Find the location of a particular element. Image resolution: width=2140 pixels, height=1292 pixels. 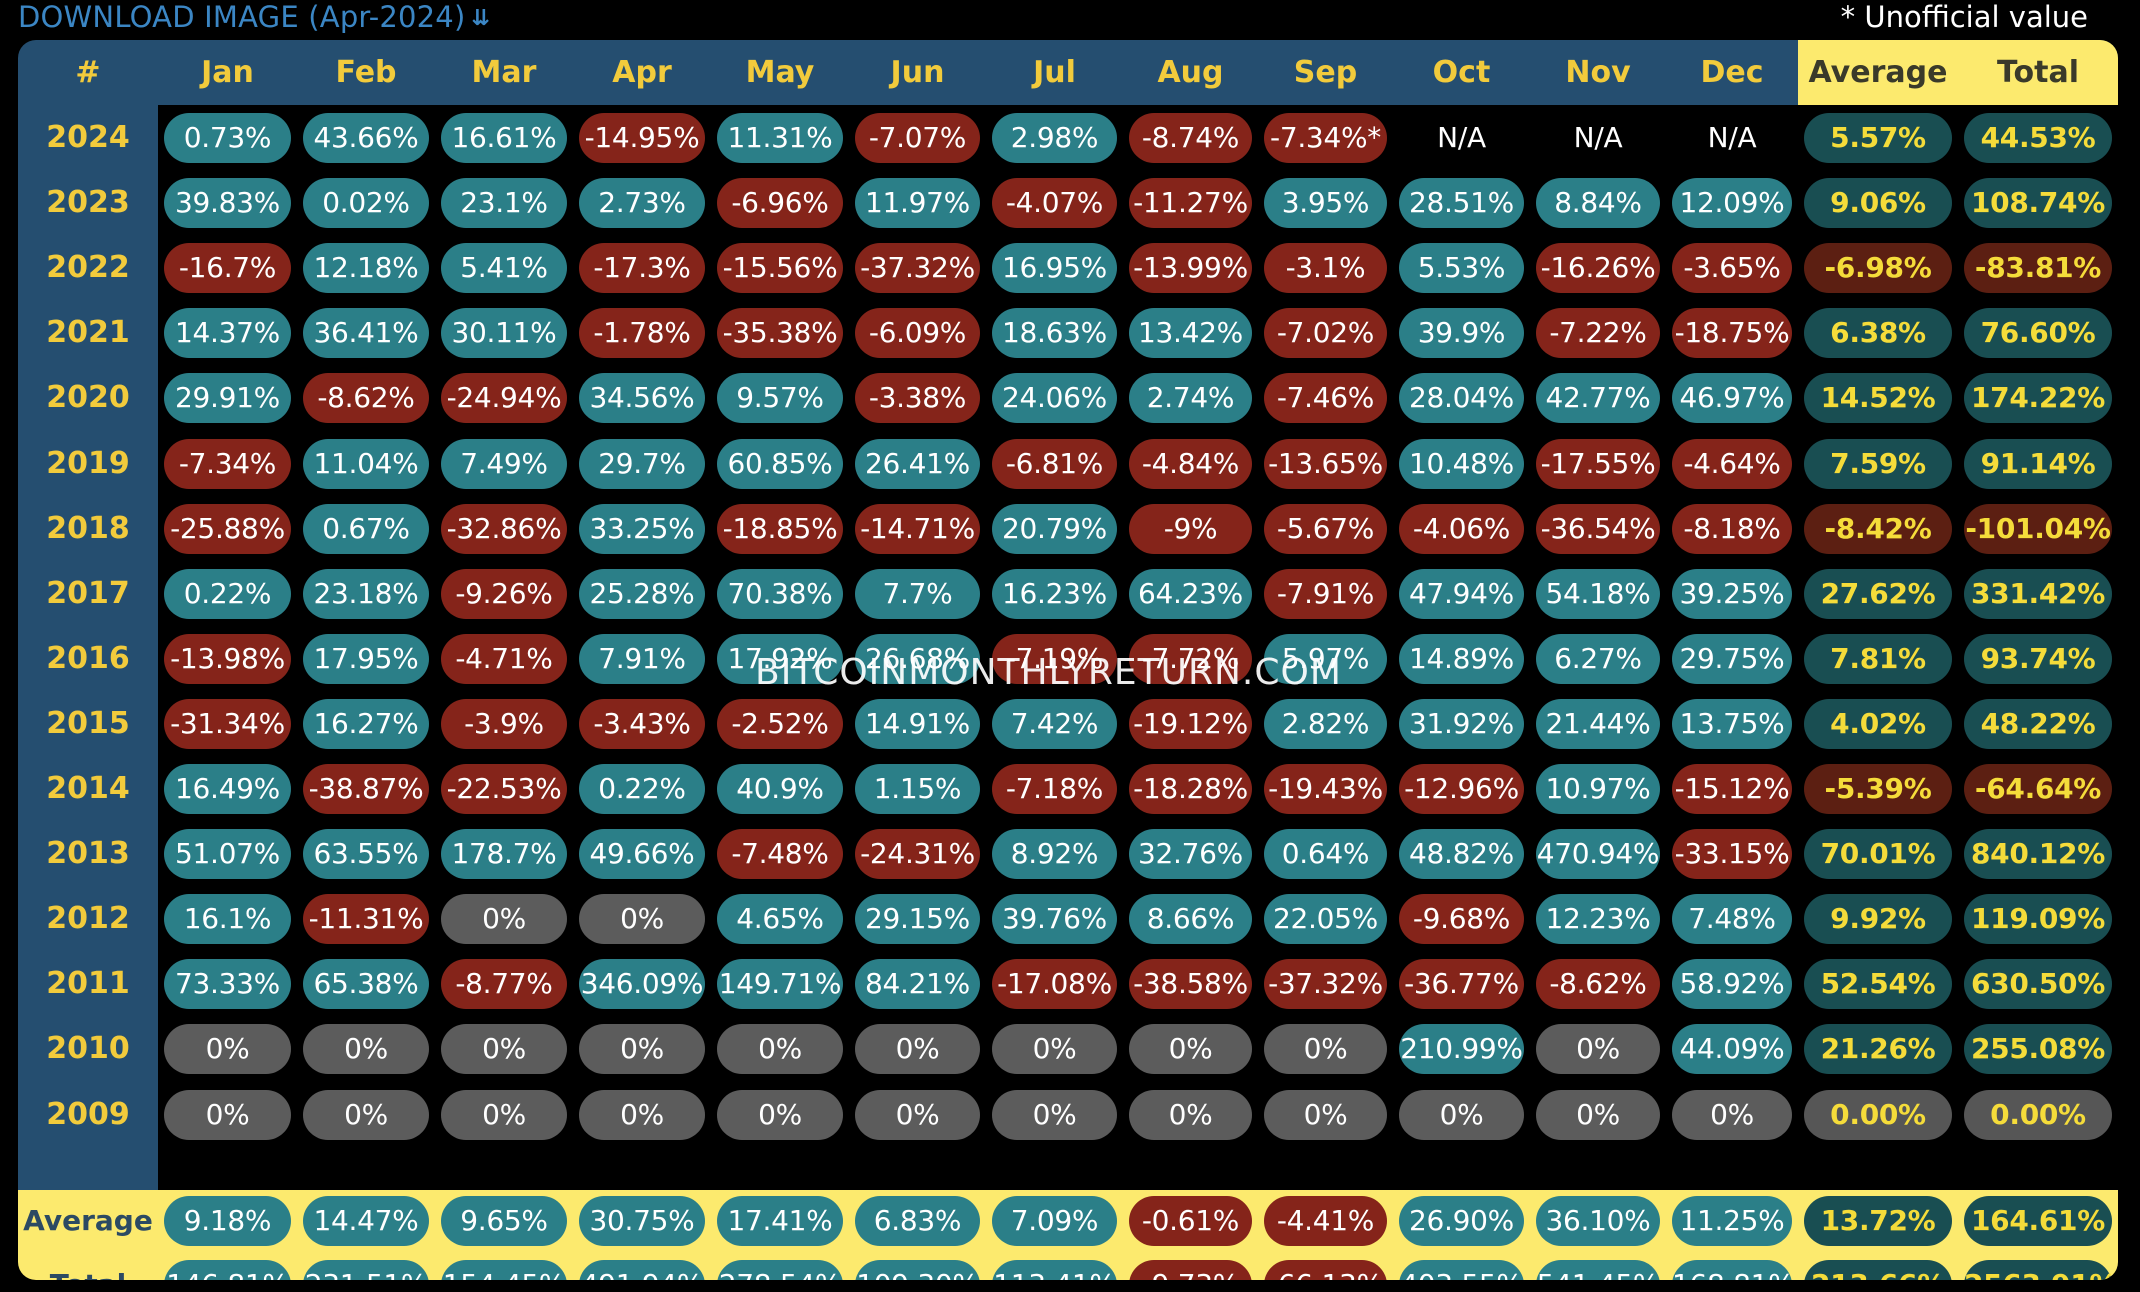

return-cell: 6.27% is located at coordinates (1598, 658).